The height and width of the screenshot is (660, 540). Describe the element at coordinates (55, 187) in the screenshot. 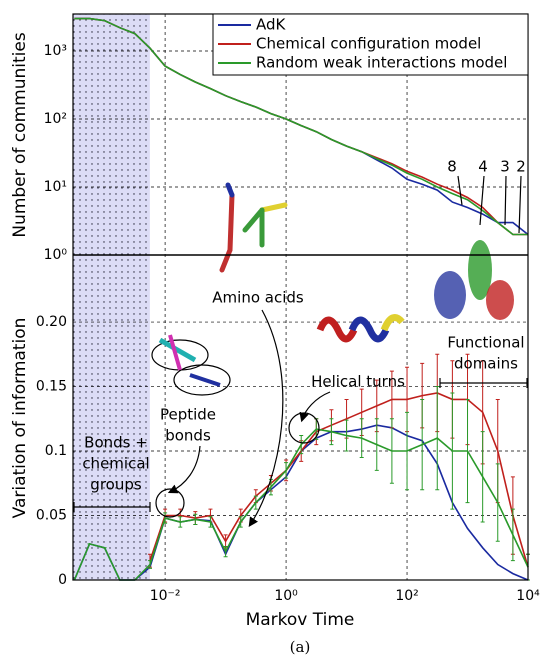

I see `y-tick-label: 10¹` at that location.